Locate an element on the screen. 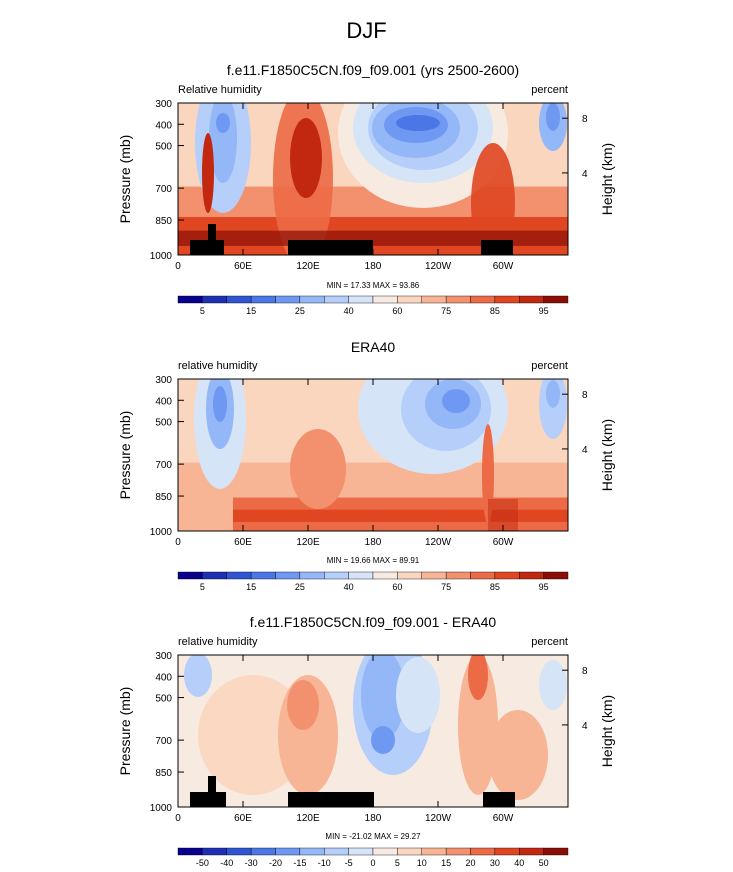 The height and width of the screenshot is (872, 733). y-tick-label: 1000 is located at coordinates (161, 532).